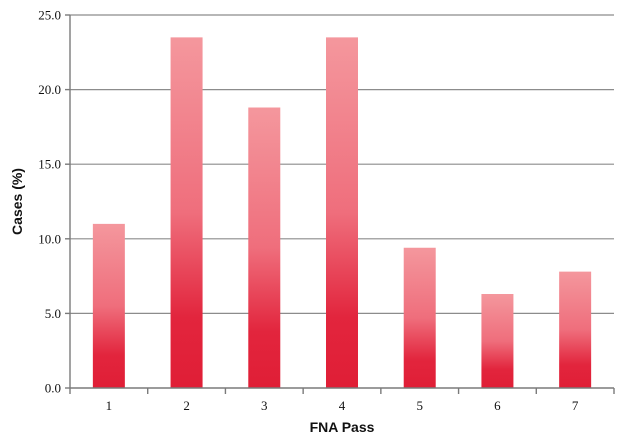  I want to click on x-tick-label: 6, so click(497, 405).